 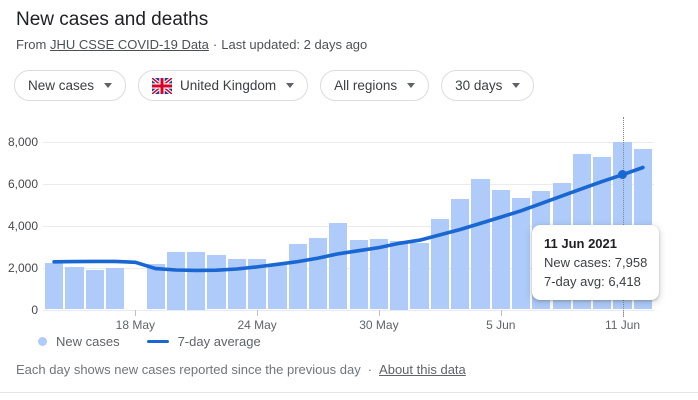 What do you see at coordinates (580, 243) in the screenshot?
I see `tooltip-date: 11 Jun 2021` at bounding box center [580, 243].